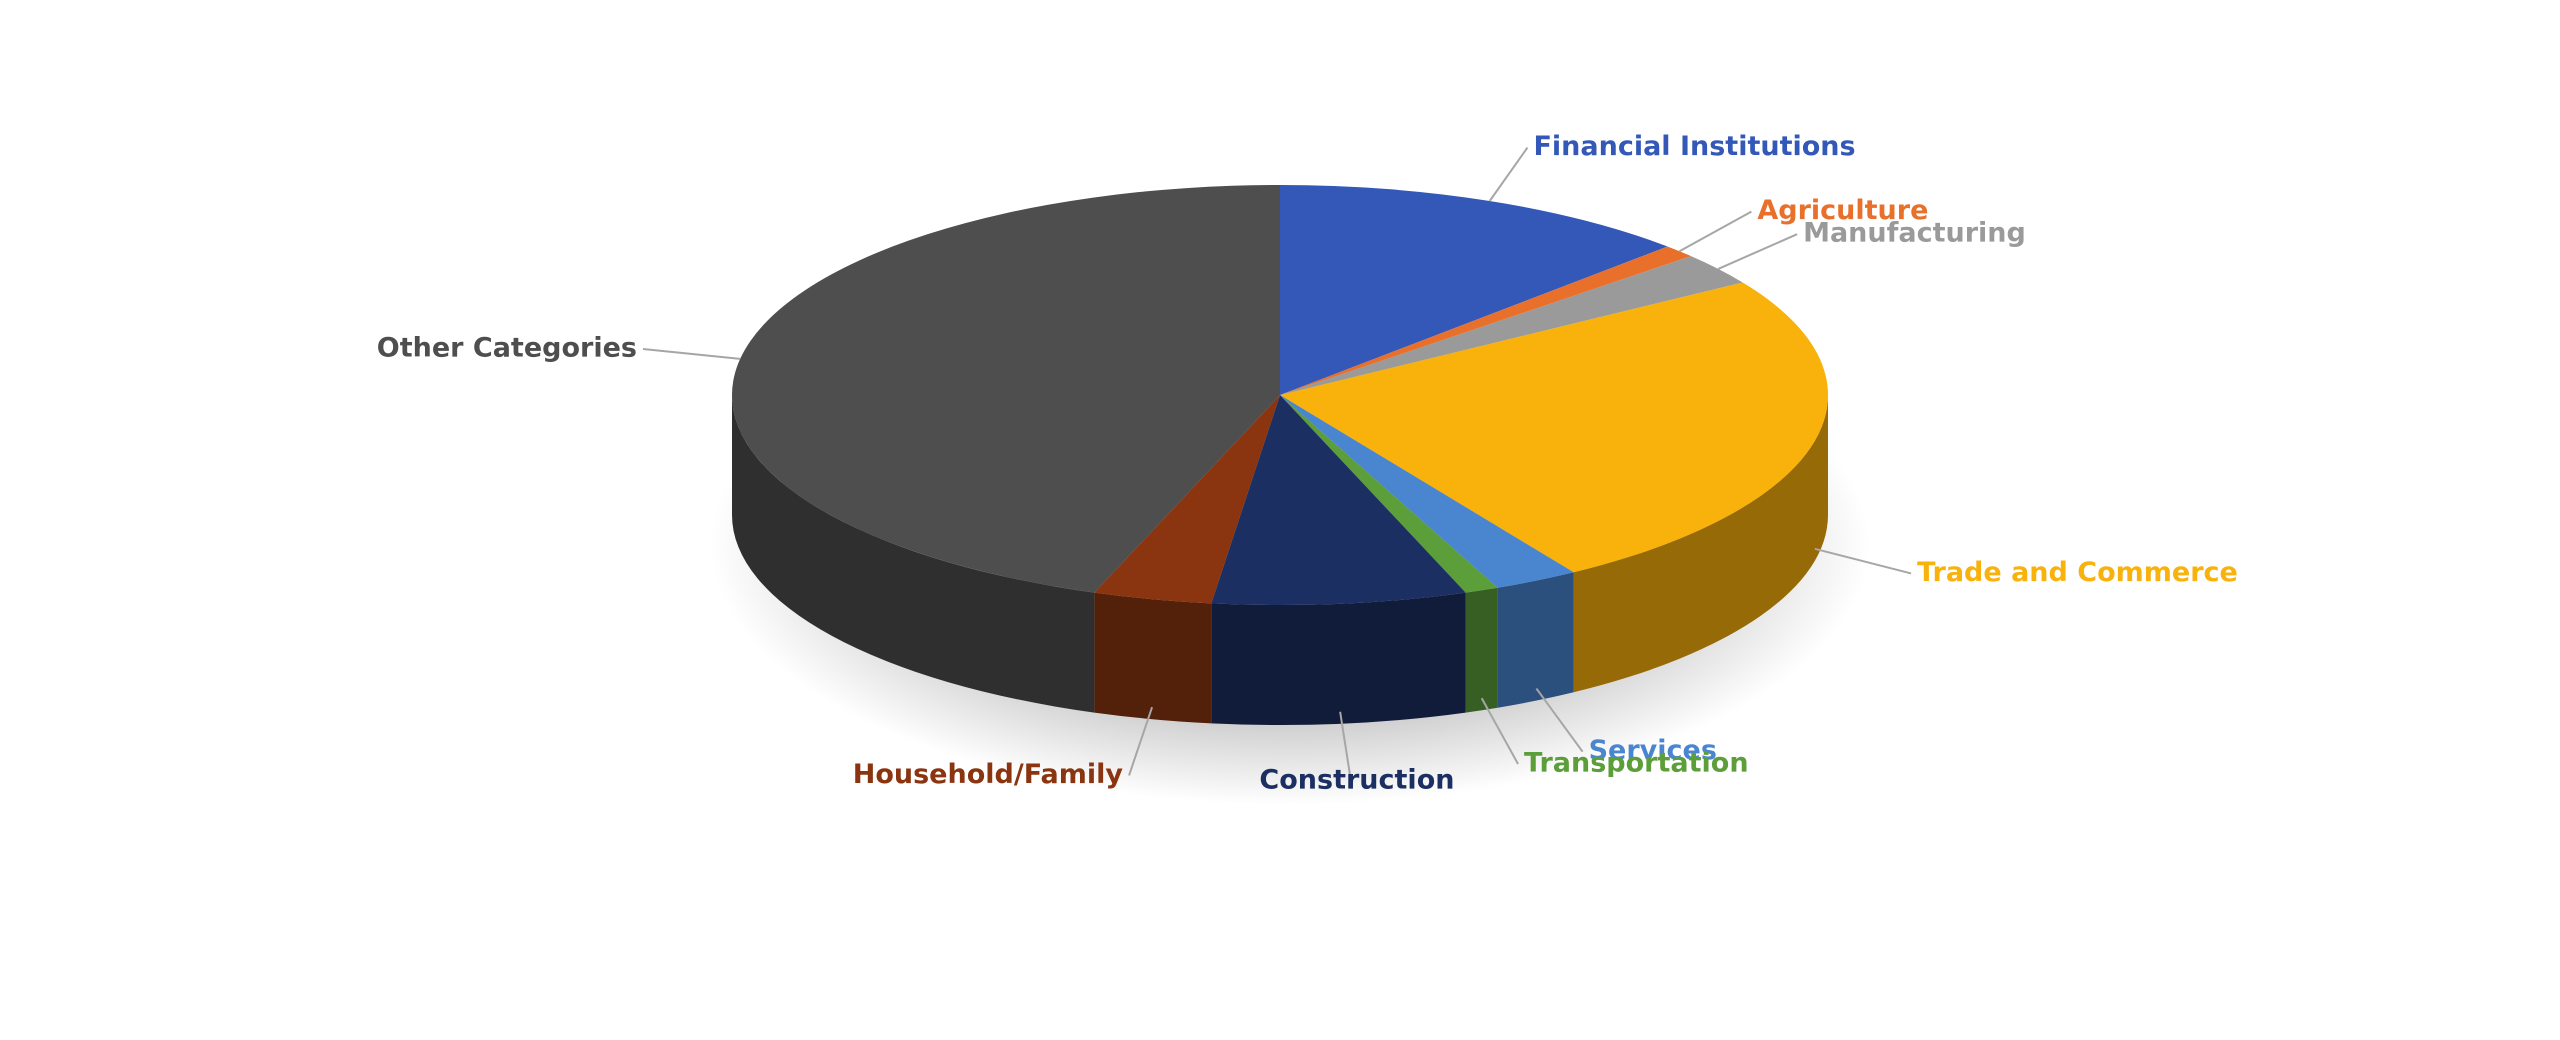 This screenshot has height=1040, width=2560. I want to click on slice-label: Services, so click(1653, 750).